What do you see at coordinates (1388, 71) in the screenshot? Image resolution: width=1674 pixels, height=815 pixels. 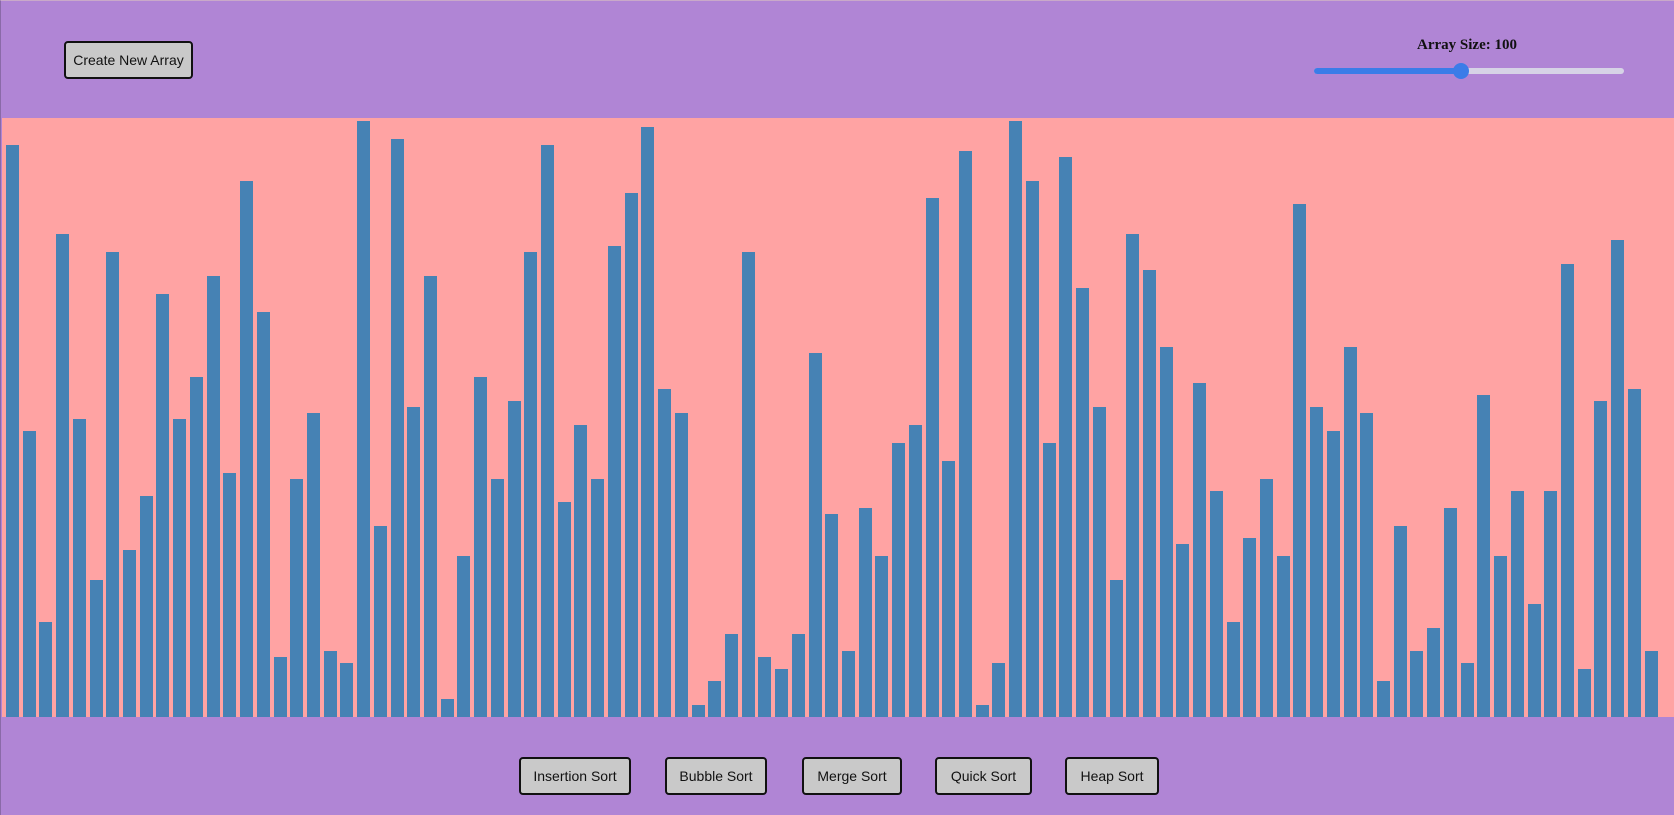 I see `slider-fill` at bounding box center [1388, 71].